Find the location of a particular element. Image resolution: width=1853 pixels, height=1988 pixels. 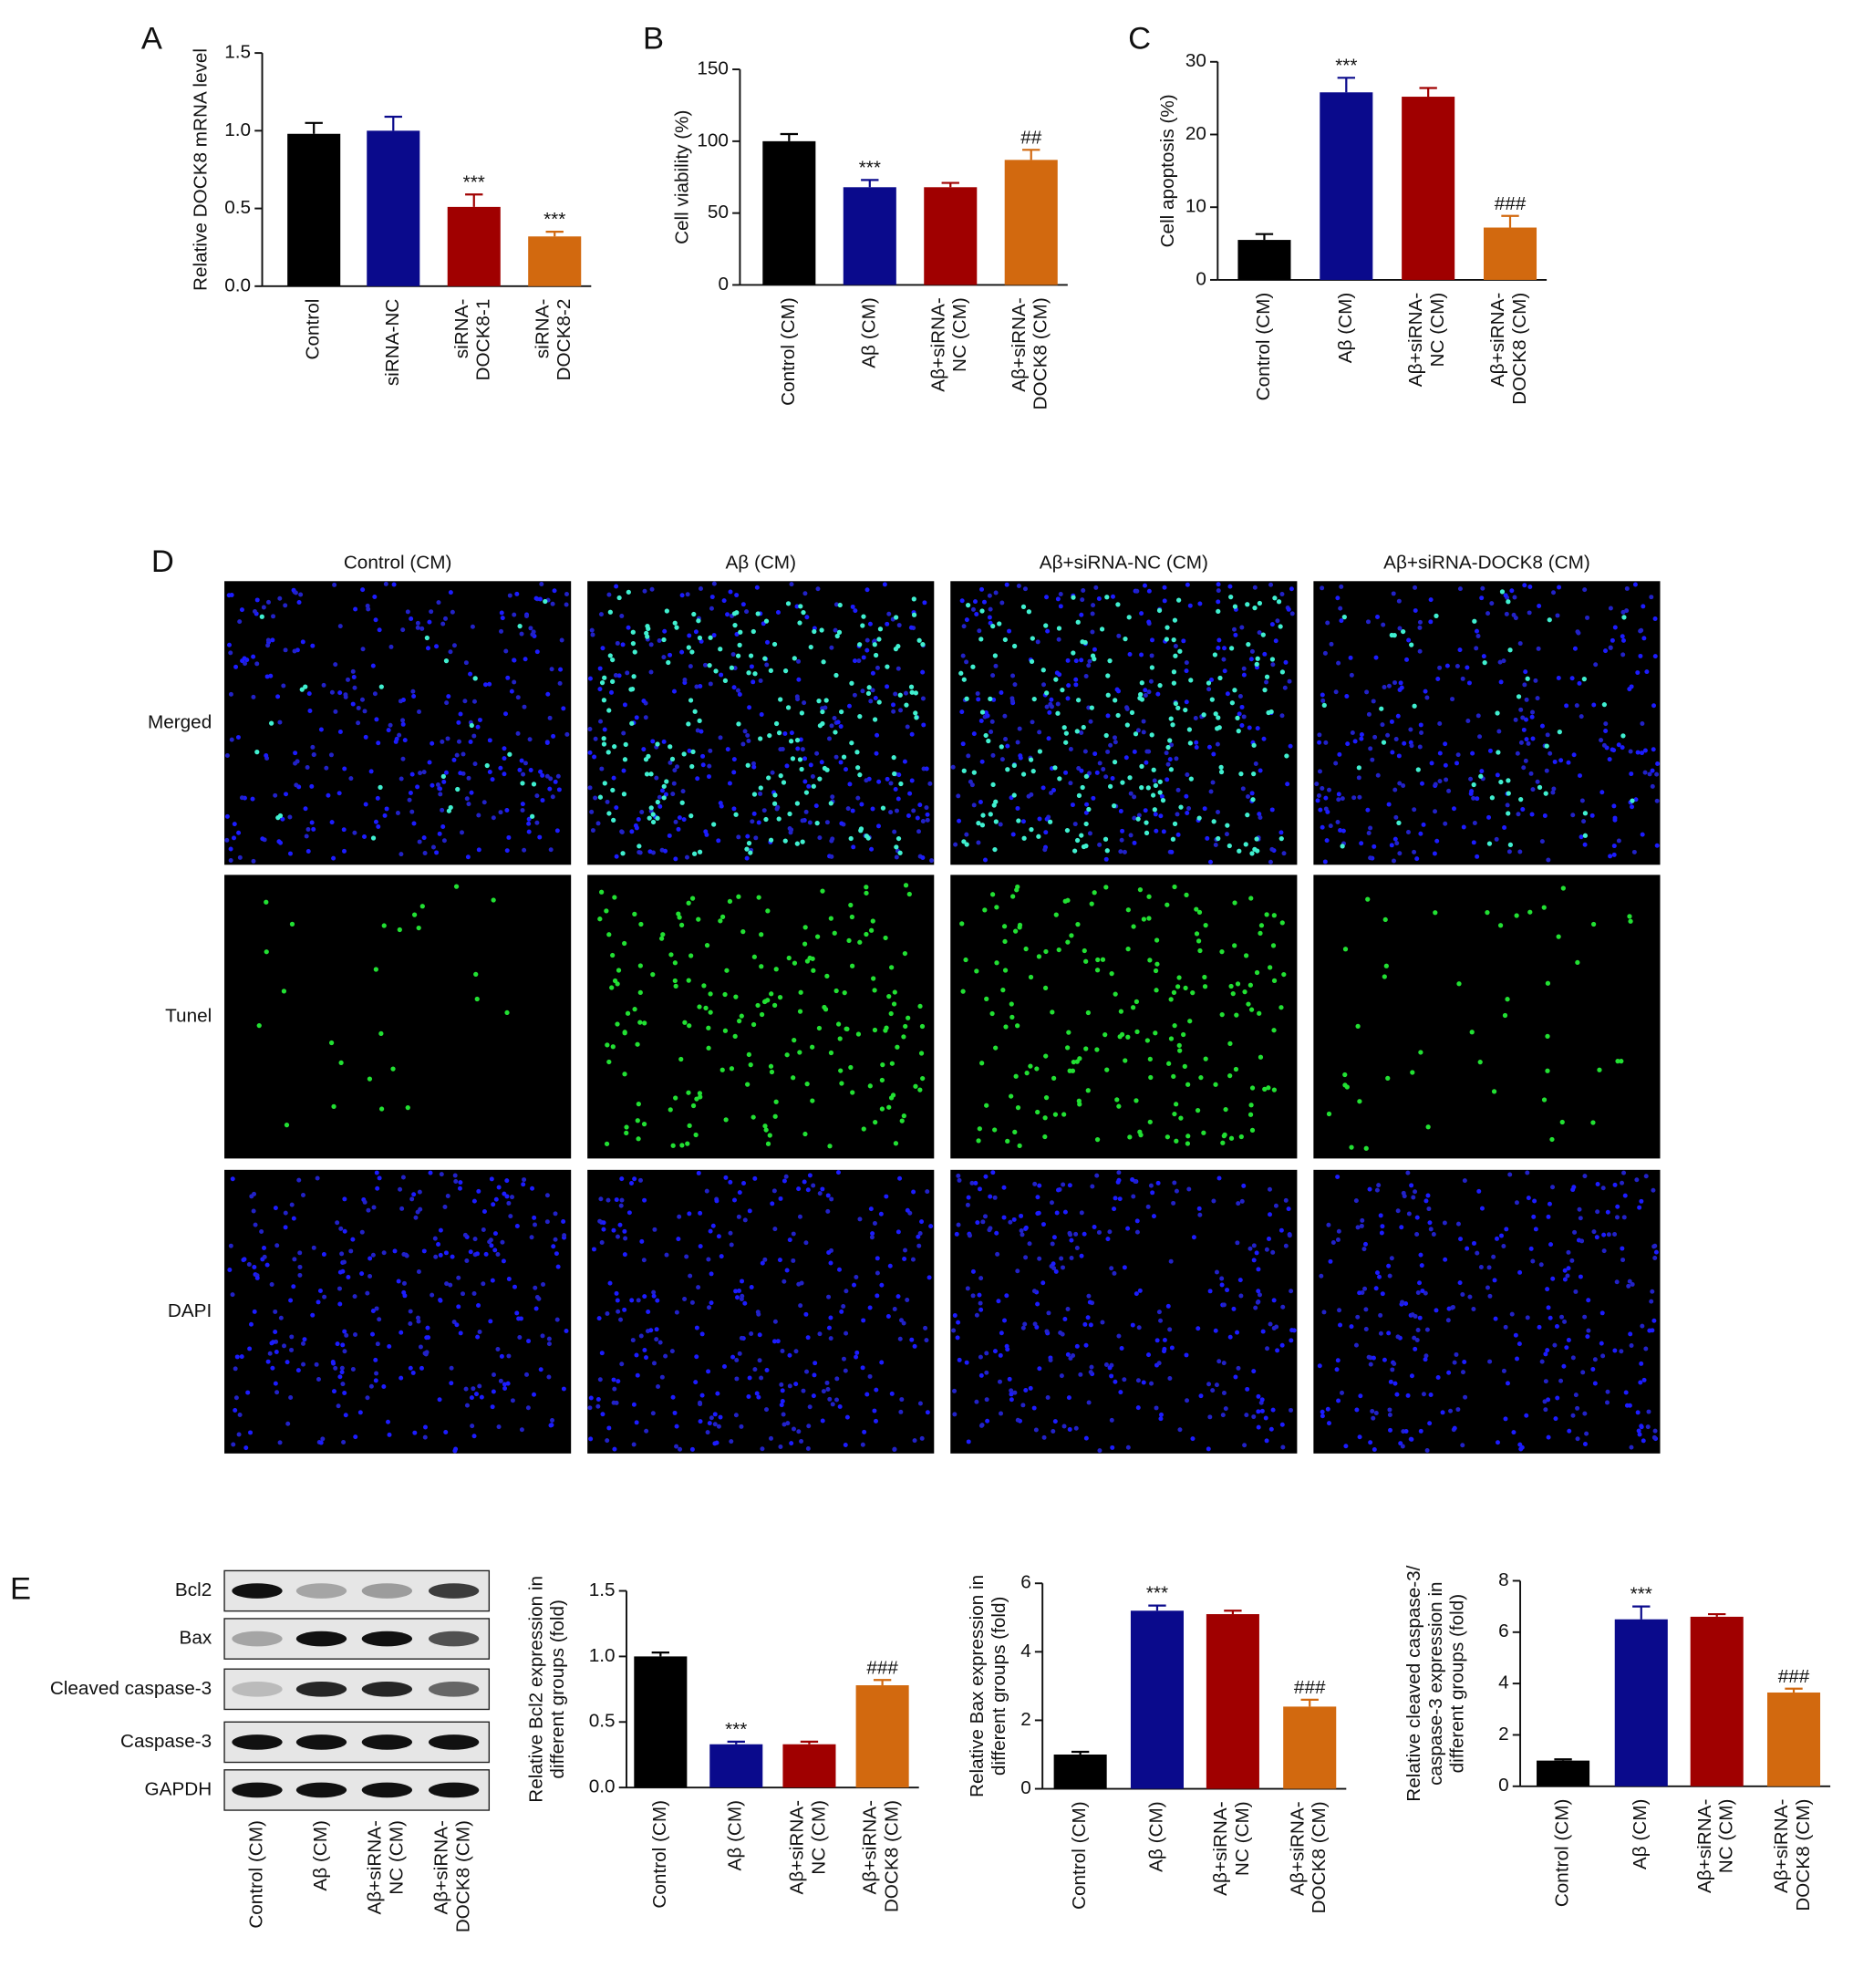

x-tick-label: Control (CM) is located at coordinates (659, 1854).